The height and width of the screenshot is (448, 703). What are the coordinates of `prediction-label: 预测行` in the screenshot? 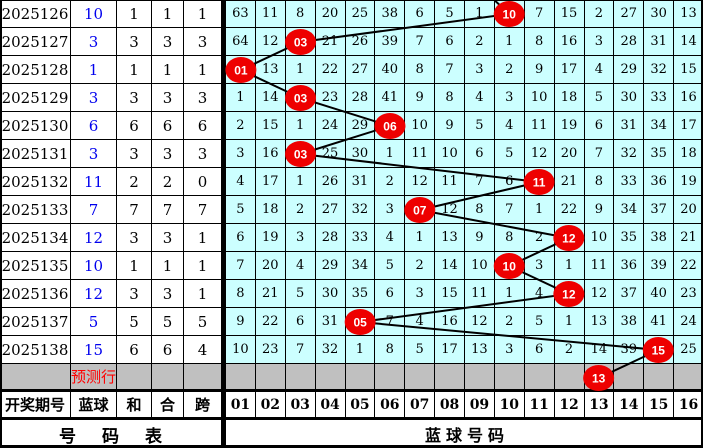 It's located at (94, 378).